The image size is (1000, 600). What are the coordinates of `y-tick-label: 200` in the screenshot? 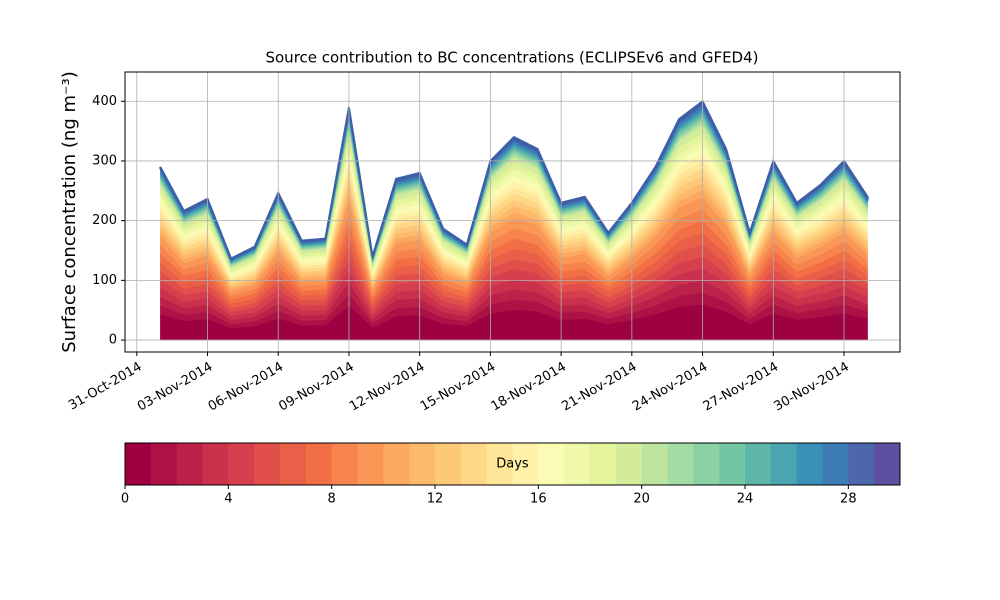 It's located at (104, 220).